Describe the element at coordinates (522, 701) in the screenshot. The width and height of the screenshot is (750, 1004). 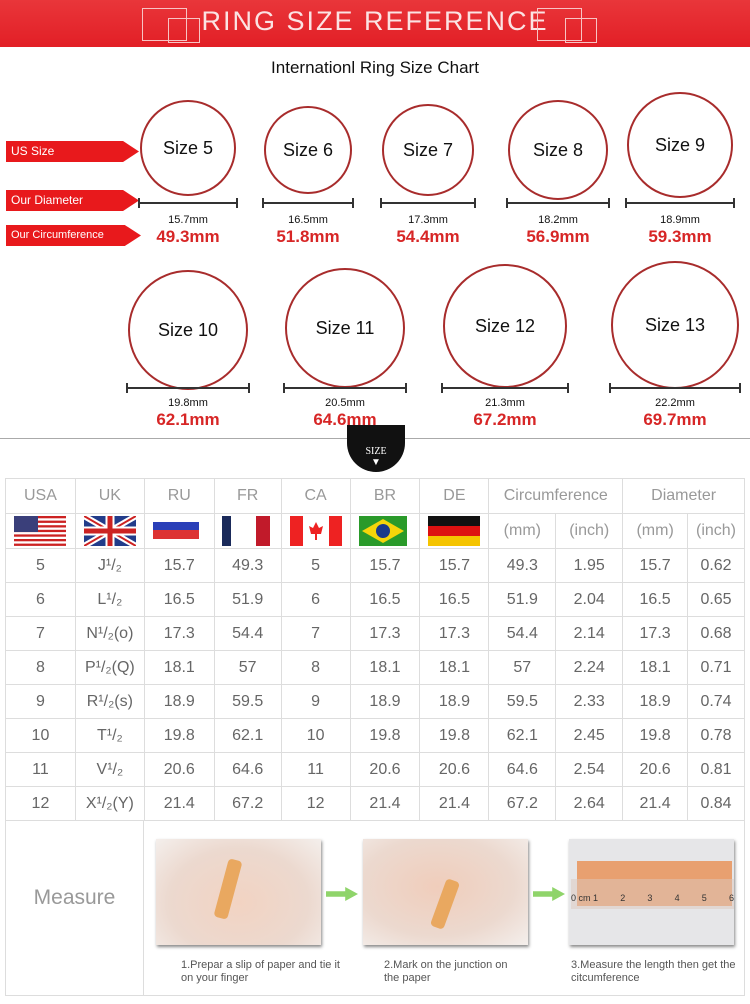
I see `table-cell: 59.5` at that location.